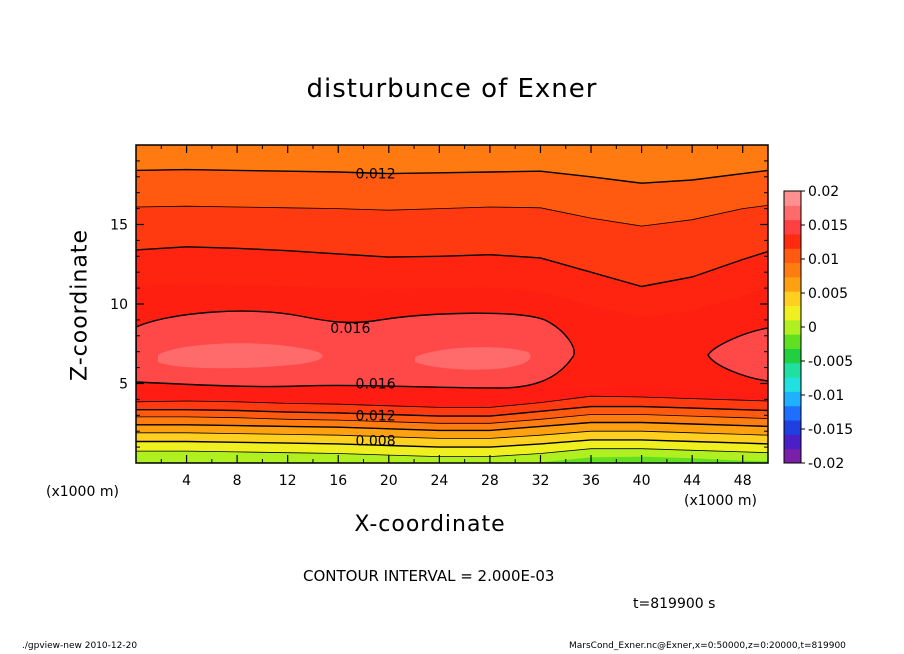 The image size is (904, 654). I want to click on x-tick-label-9: 40, so click(642, 481).